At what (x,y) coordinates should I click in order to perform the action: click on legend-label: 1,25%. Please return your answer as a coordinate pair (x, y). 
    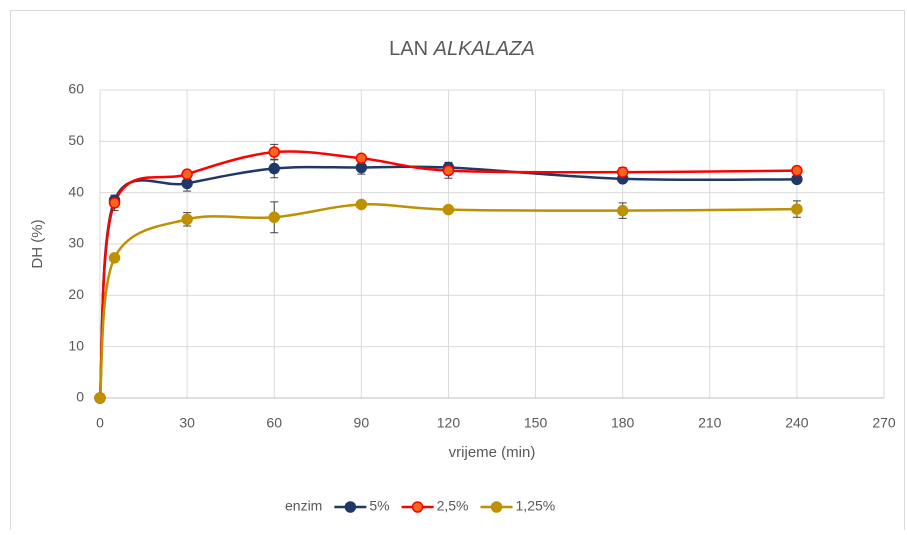
    Looking at the image, I should click on (536, 506).